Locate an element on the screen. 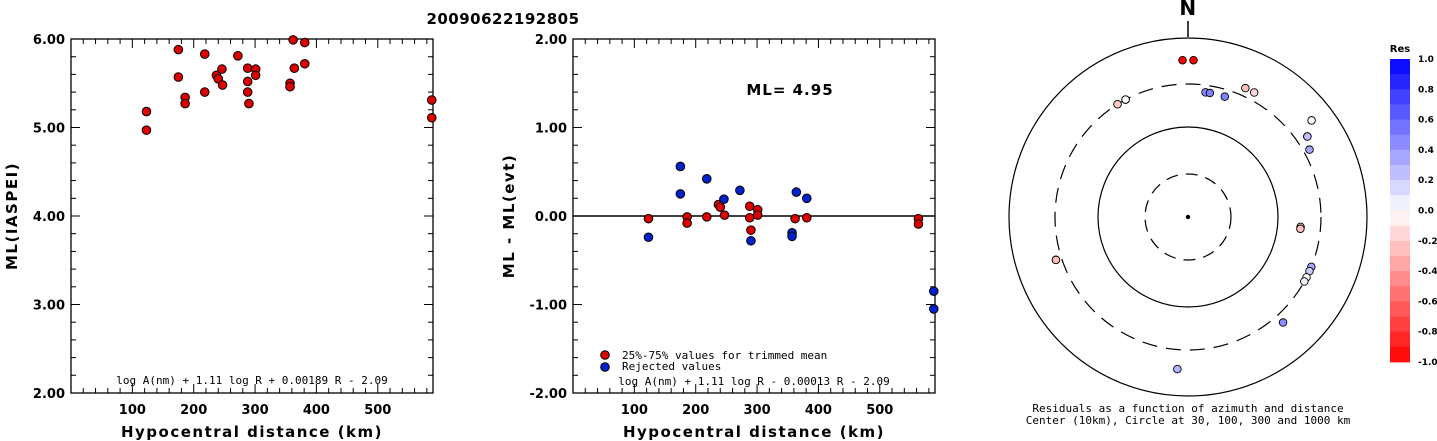 This screenshot has width=1437, height=441. plot1-y-tick-label: 2.00 is located at coordinates (49, 394).